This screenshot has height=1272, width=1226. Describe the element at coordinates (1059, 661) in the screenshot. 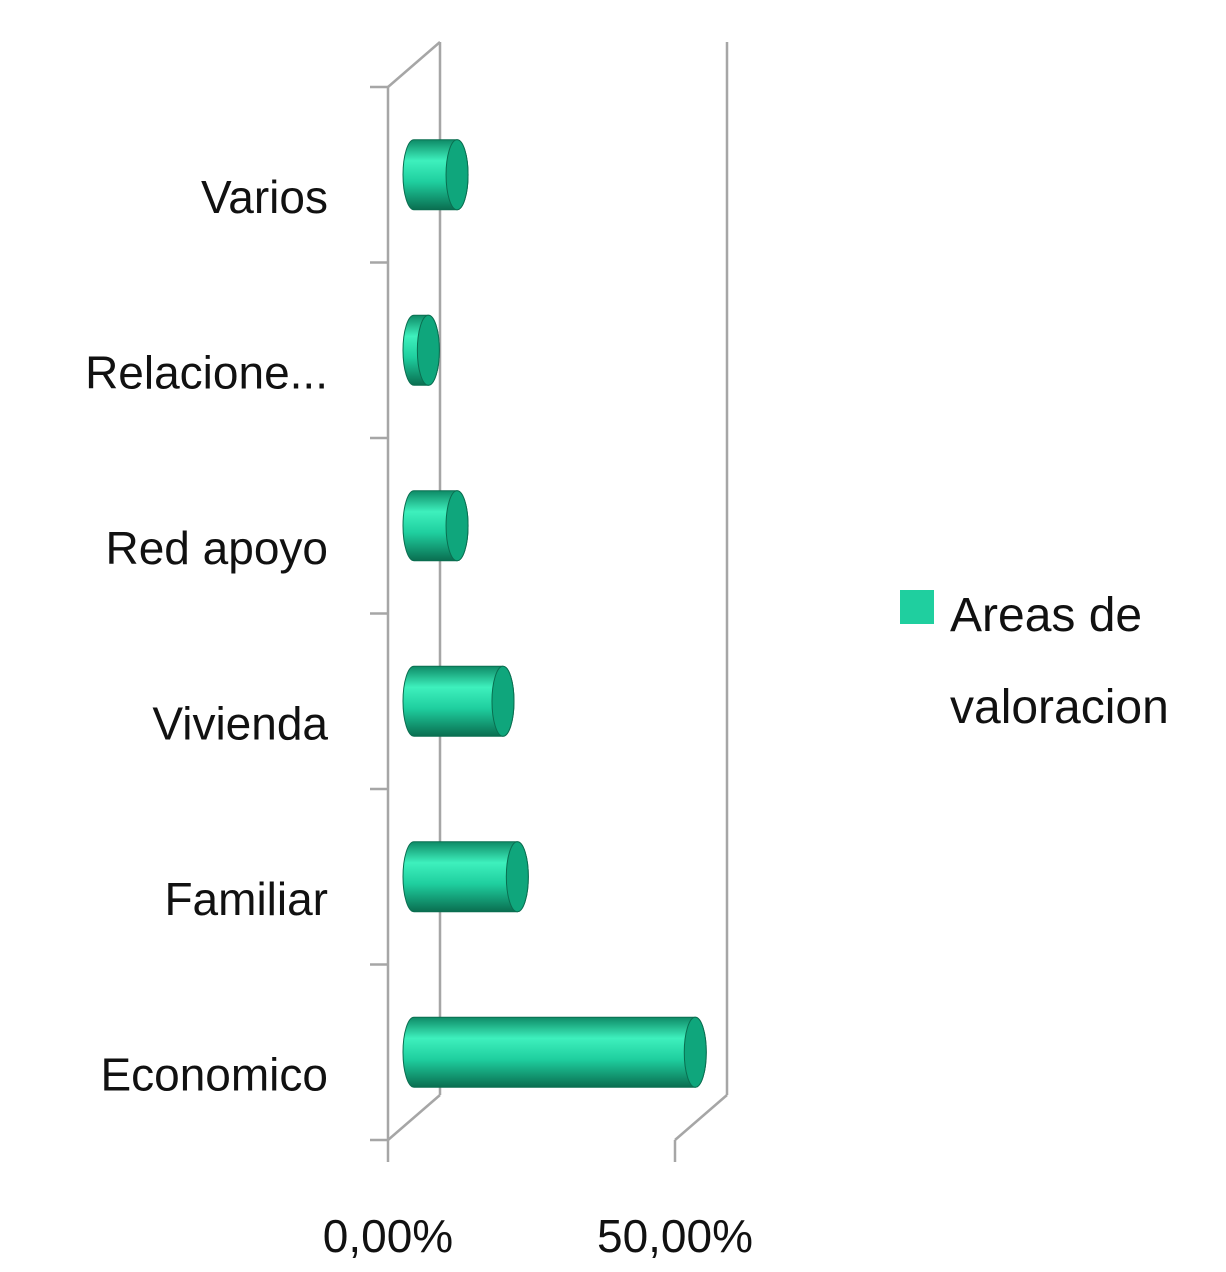

I see `legend-label: Areas de valoracion` at that location.